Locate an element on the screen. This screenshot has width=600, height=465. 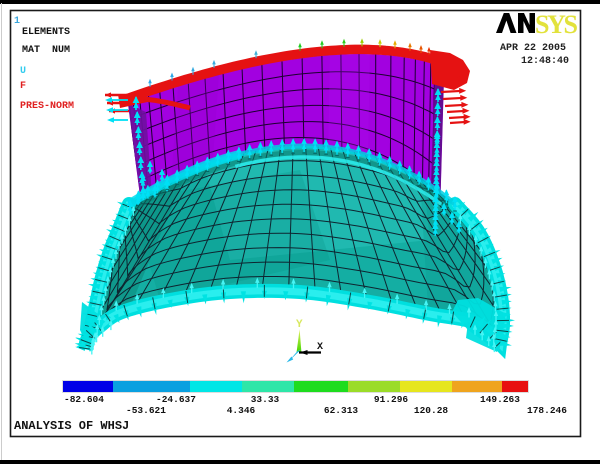
svg-text: U is located at coordinates (23, 71).